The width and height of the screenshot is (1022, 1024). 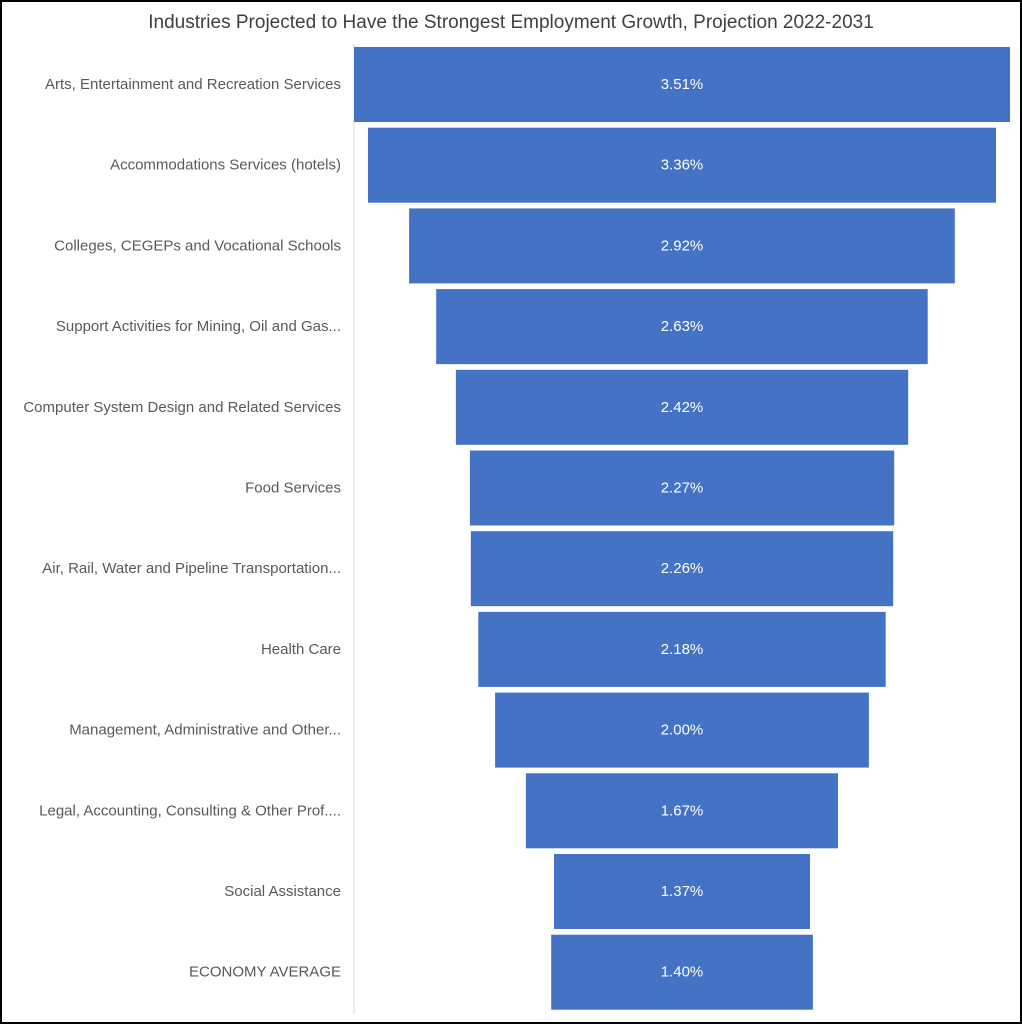 I want to click on category-label: Accommodations Services (hotels), so click(x=225, y=165).